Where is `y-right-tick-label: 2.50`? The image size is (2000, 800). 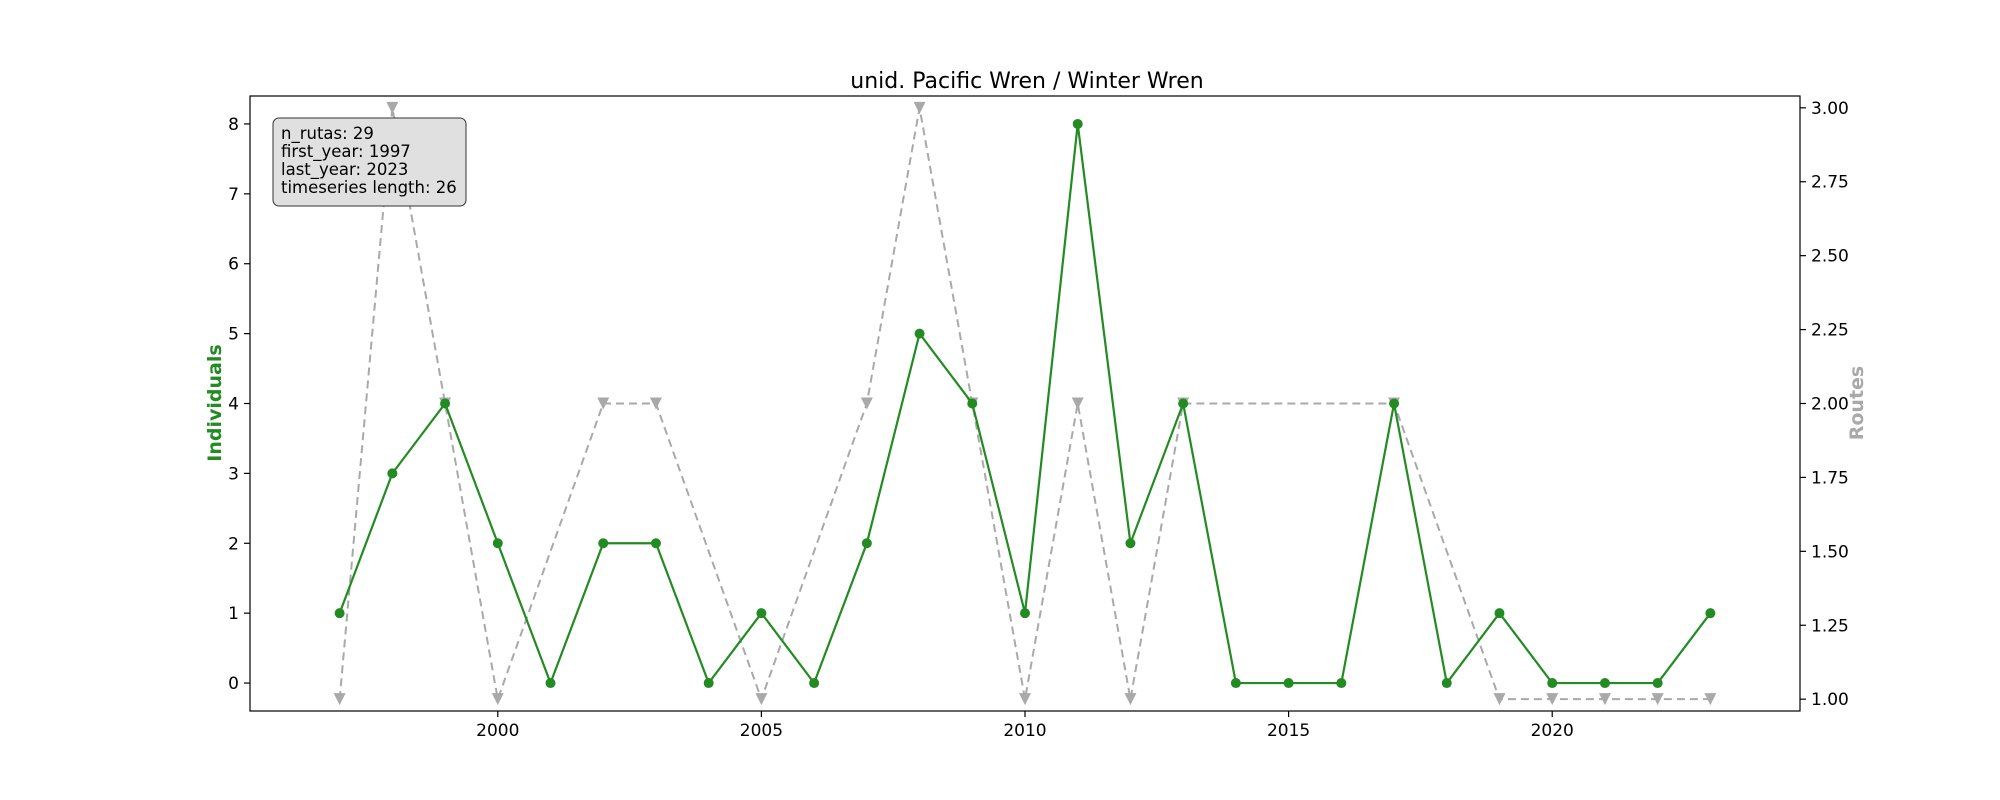
y-right-tick-label: 2.50 is located at coordinates (1830, 257).